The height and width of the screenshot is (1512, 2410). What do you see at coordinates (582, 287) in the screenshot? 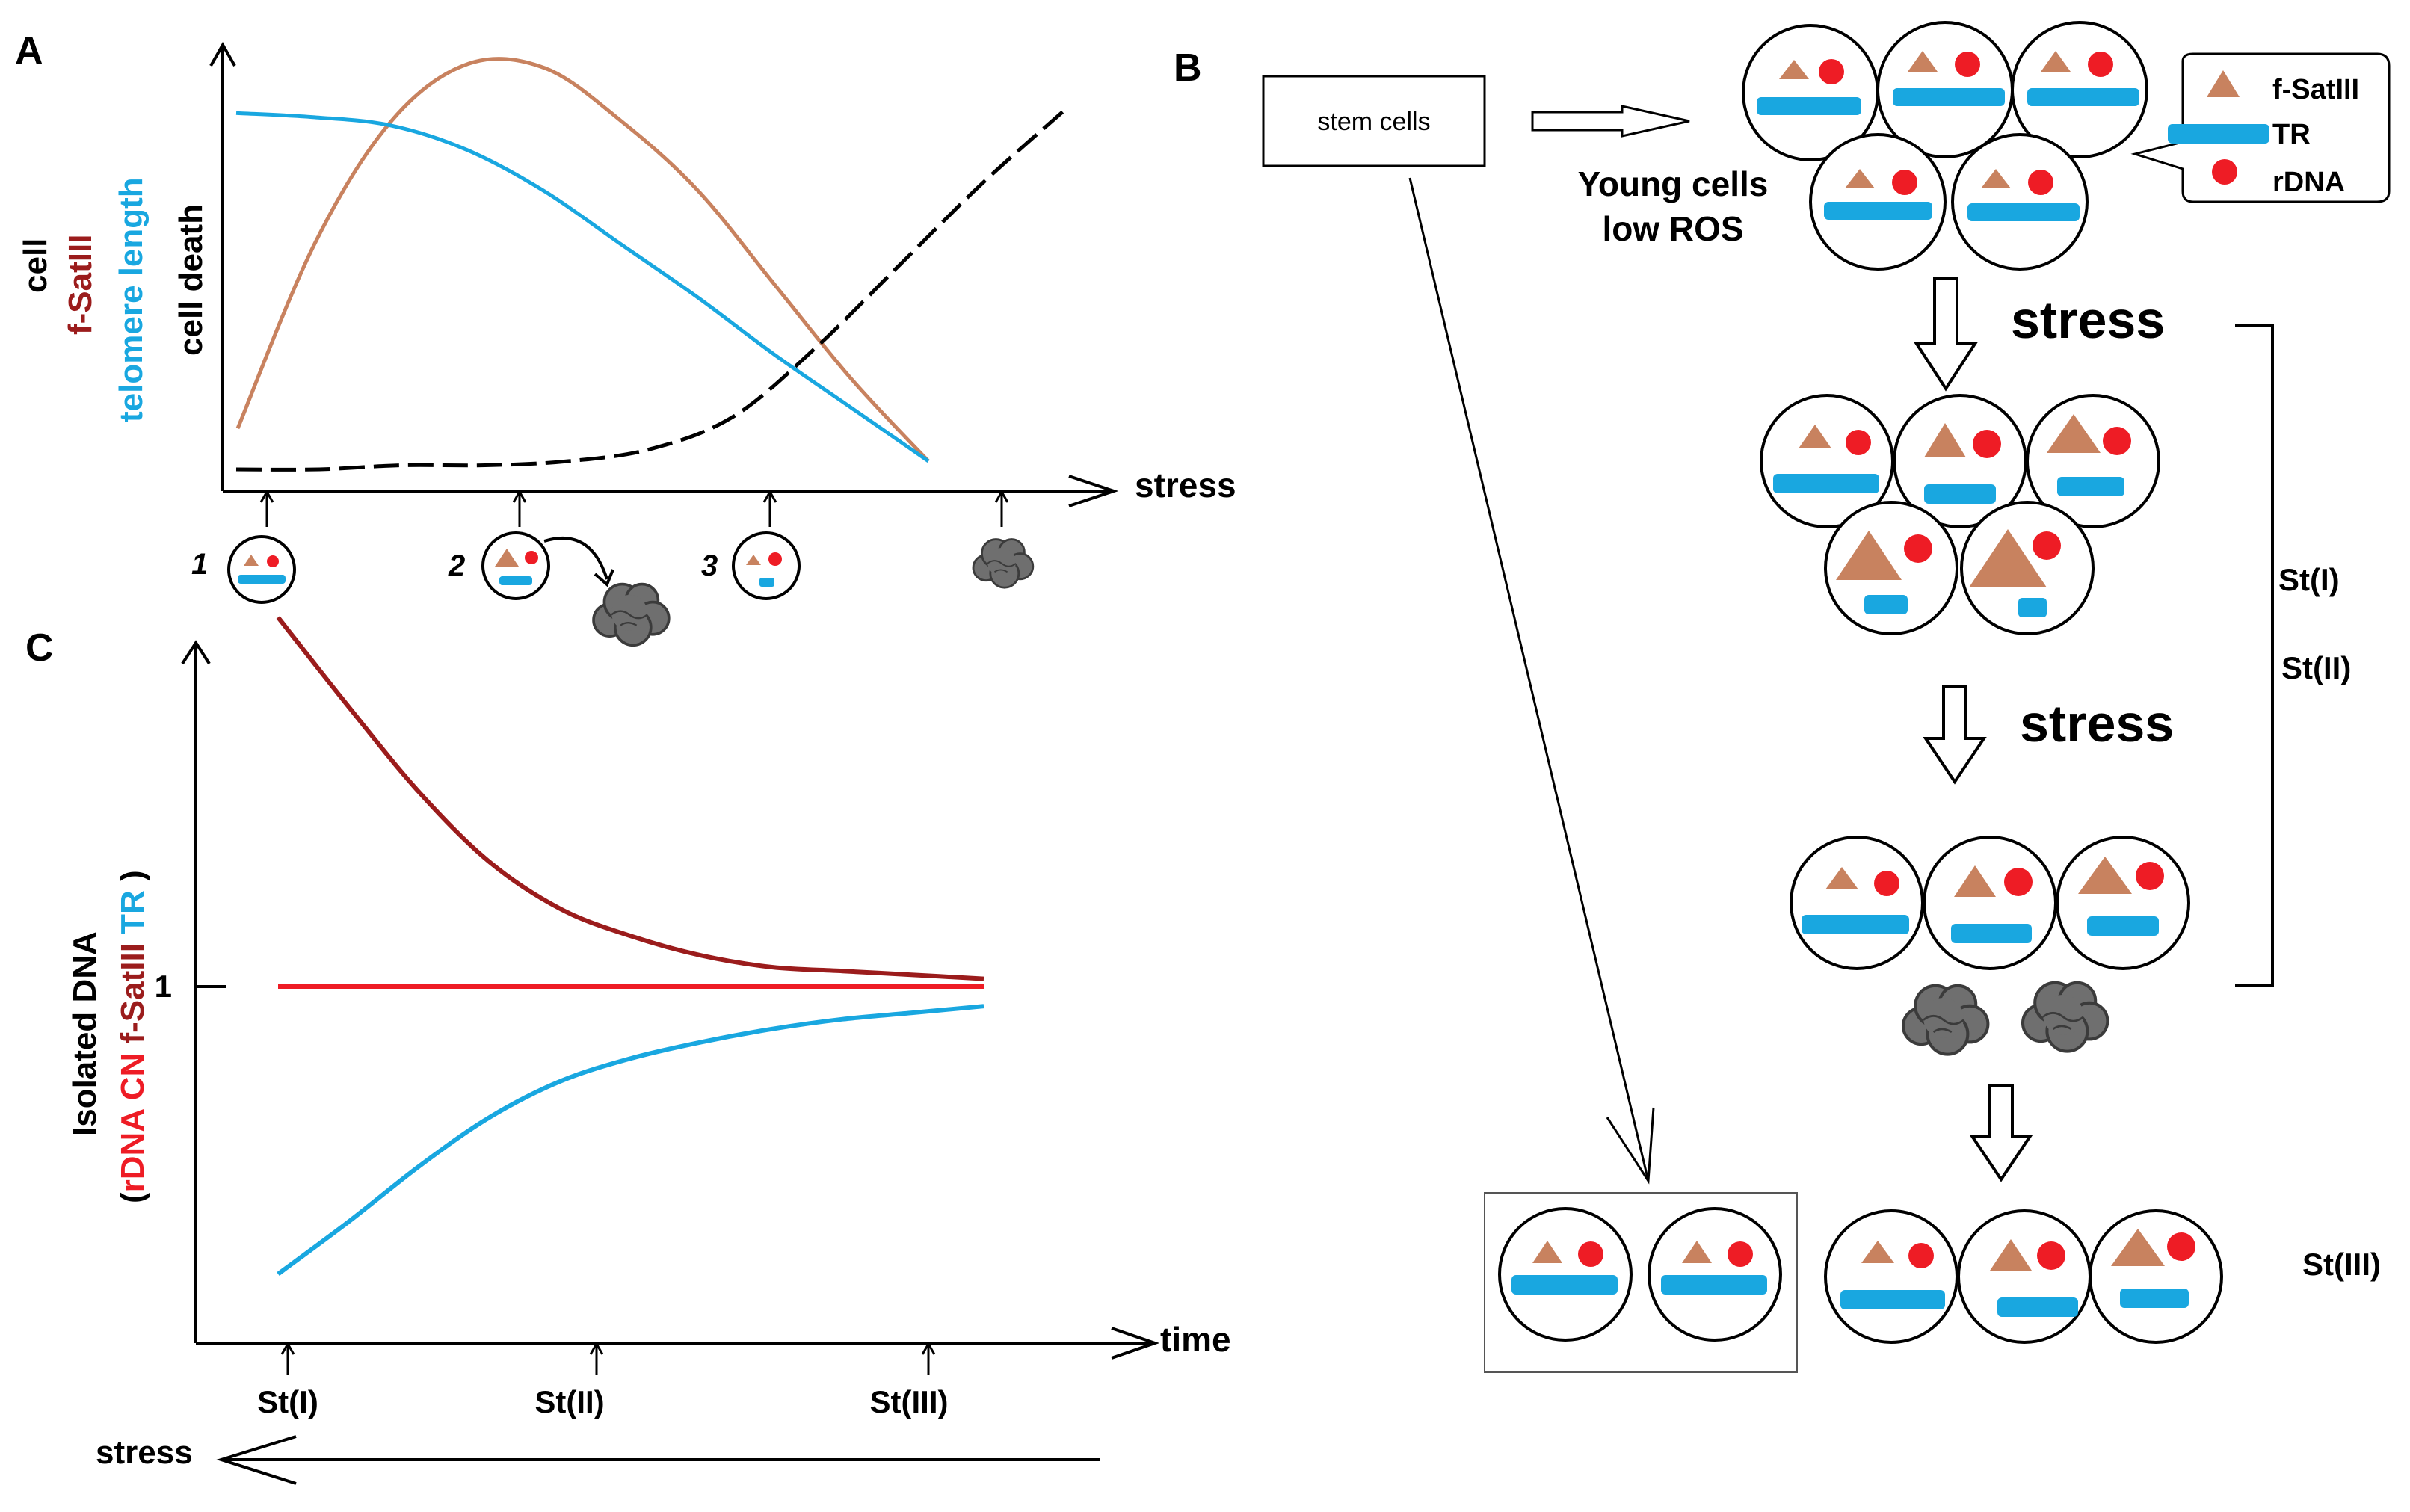
I see `panel-a-telomere-curve` at bounding box center [582, 287].